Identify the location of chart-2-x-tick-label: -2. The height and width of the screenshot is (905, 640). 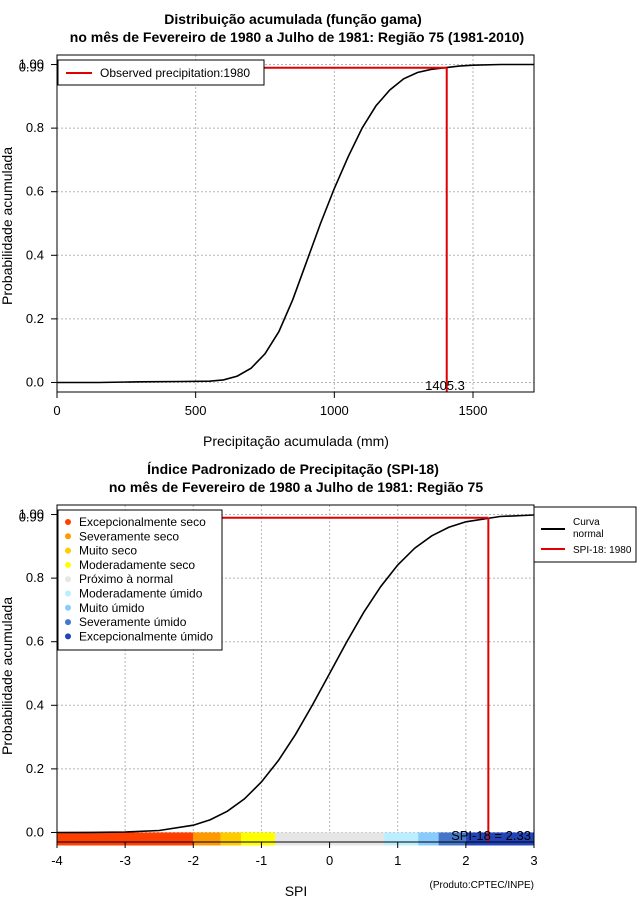
(194, 860).